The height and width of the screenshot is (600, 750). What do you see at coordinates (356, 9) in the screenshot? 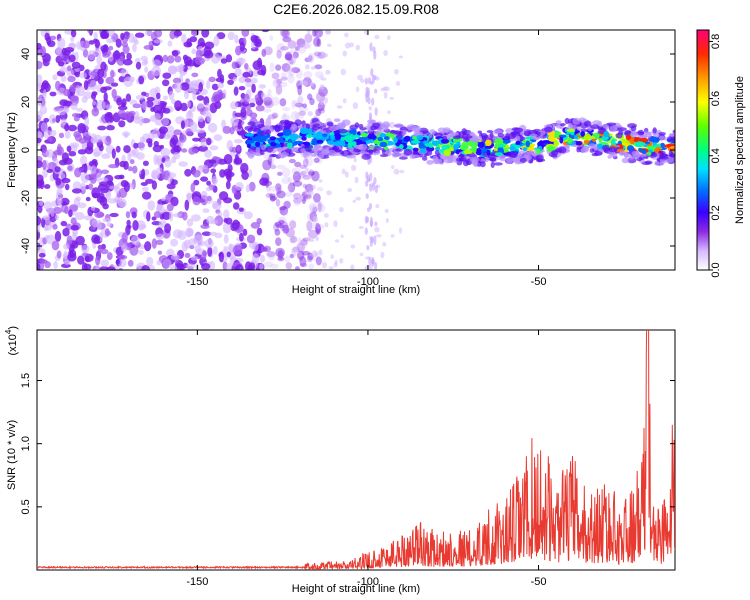
I see `chart-title: C2E6.2026.082.15.09.R08` at bounding box center [356, 9].